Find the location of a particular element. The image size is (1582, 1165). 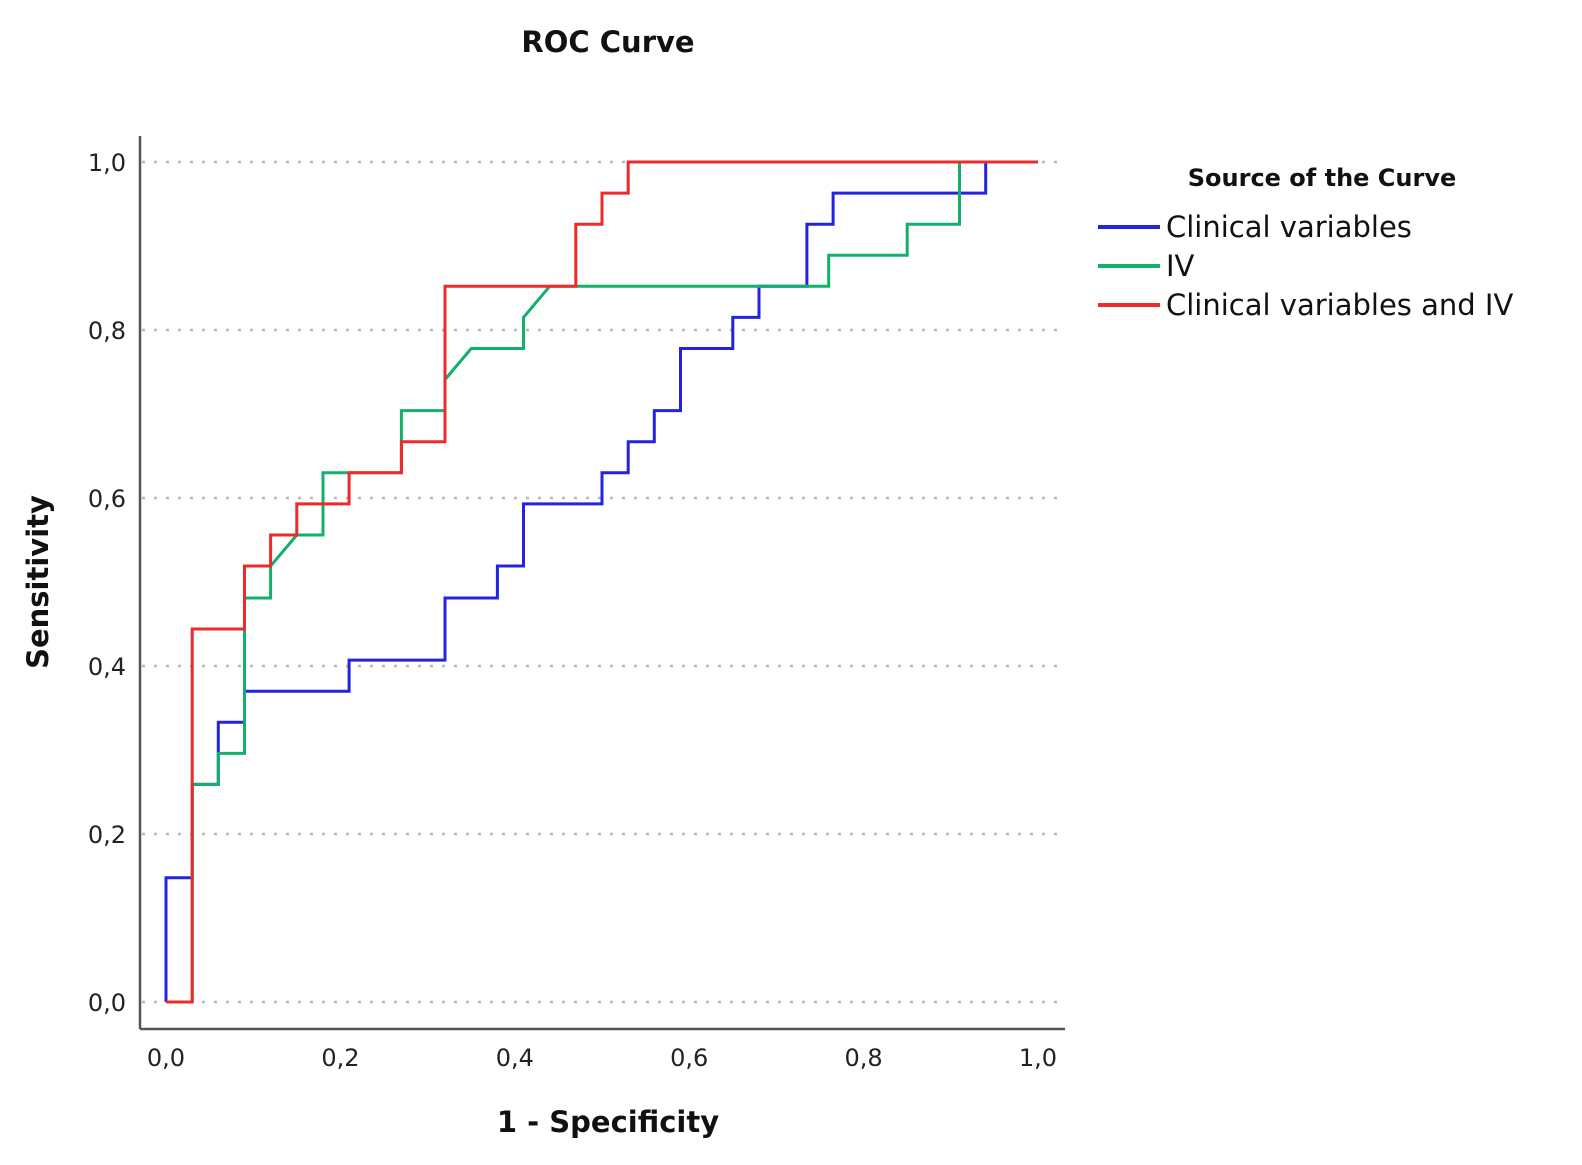

x-tick-label: 1,0 is located at coordinates (1038, 1058).